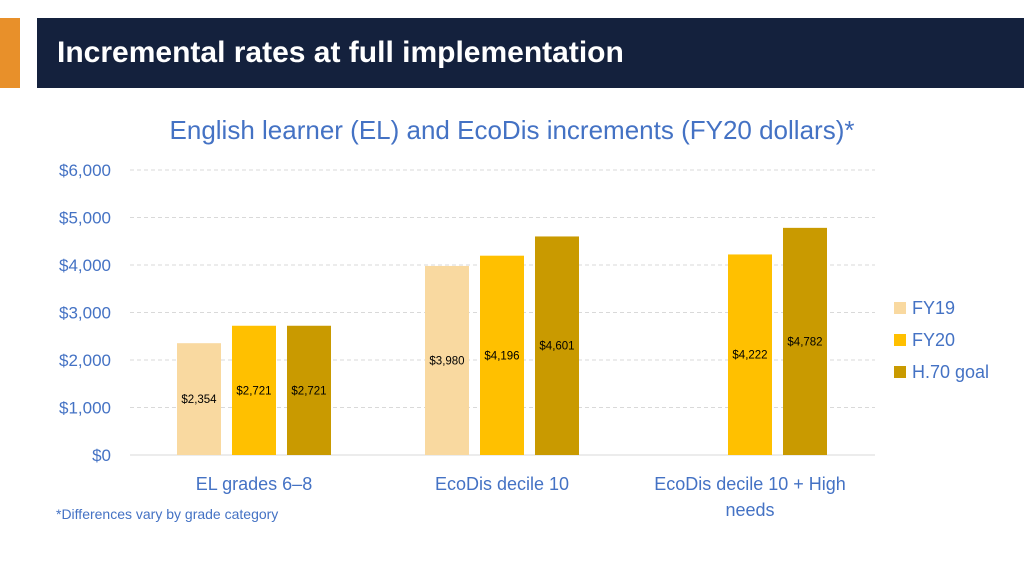 The height and width of the screenshot is (576, 1024). I want to click on y-tick-label: $6,000, so click(85, 170).